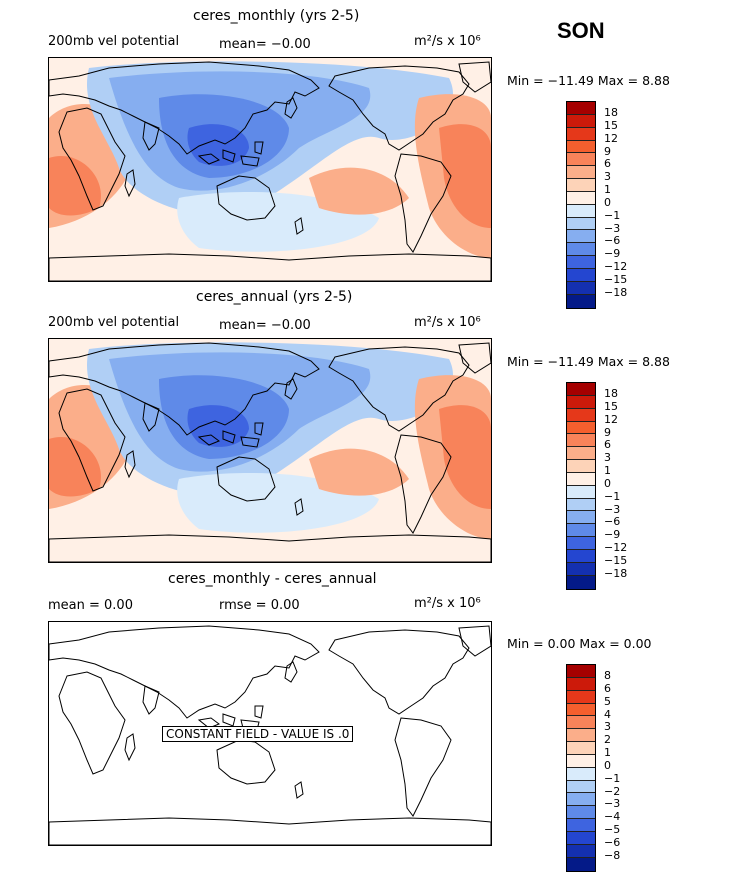 The image size is (733, 872). I want to click on panel-3-colorbar, so click(581, 768).